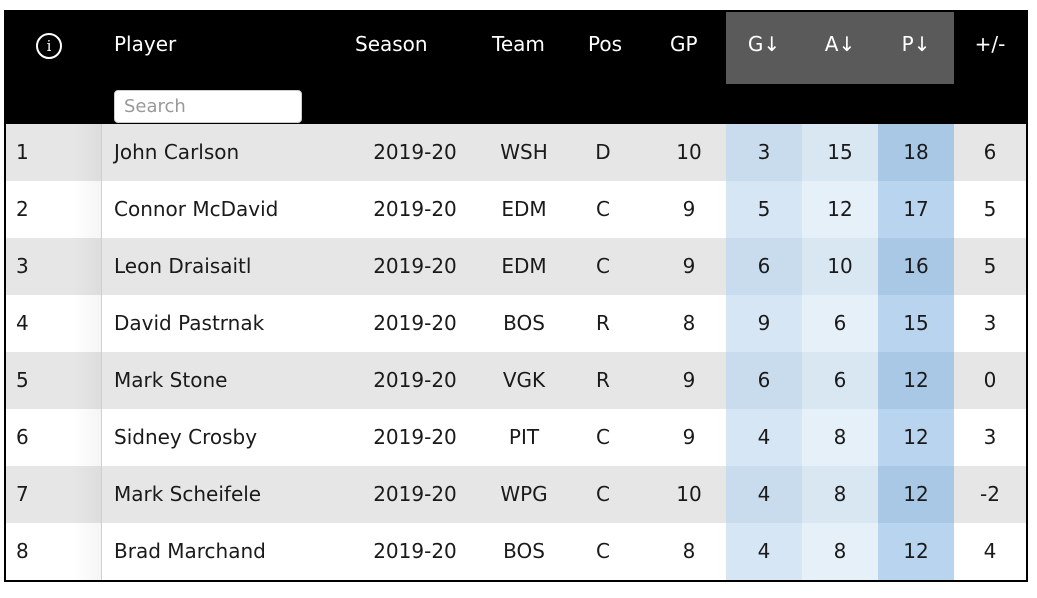  What do you see at coordinates (189, 323) in the screenshot?
I see `player-cell: David Pastrnak` at bounding box center [189, 323].